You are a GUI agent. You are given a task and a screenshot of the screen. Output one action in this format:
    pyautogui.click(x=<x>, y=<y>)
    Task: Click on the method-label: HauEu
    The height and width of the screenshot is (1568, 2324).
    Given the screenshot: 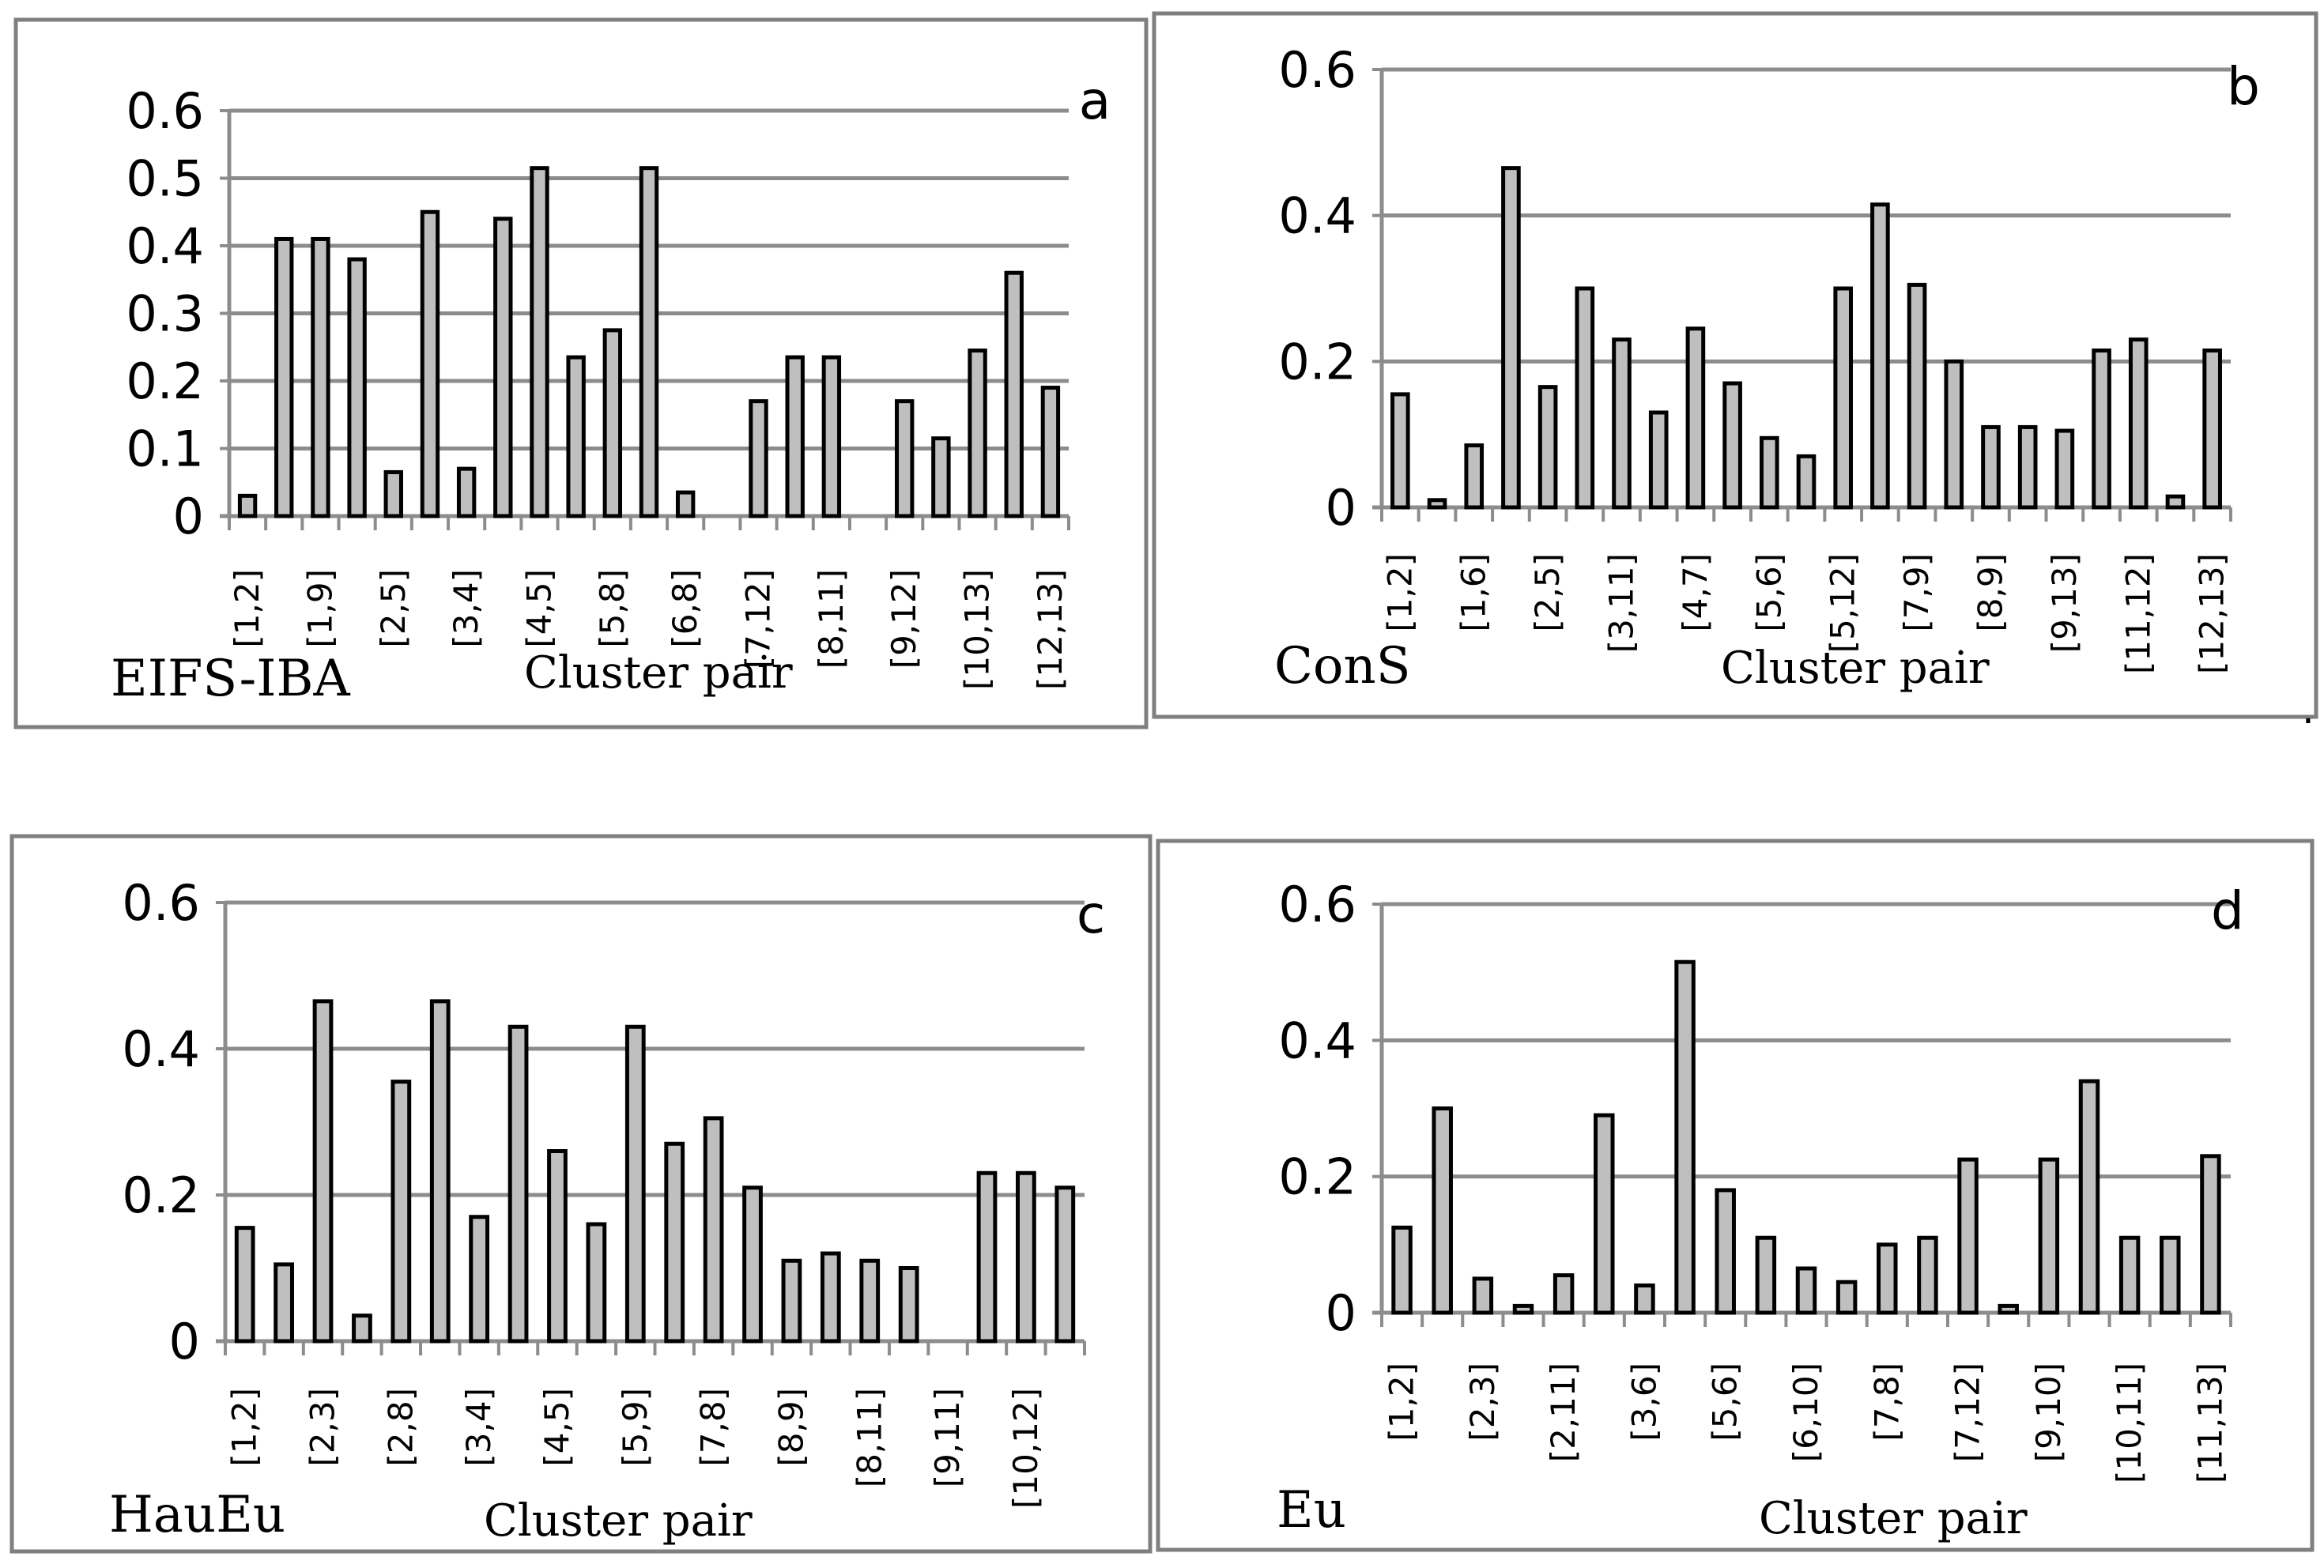 What is the action you would take?
    pyautogui.click(x=197, y=1515)
    